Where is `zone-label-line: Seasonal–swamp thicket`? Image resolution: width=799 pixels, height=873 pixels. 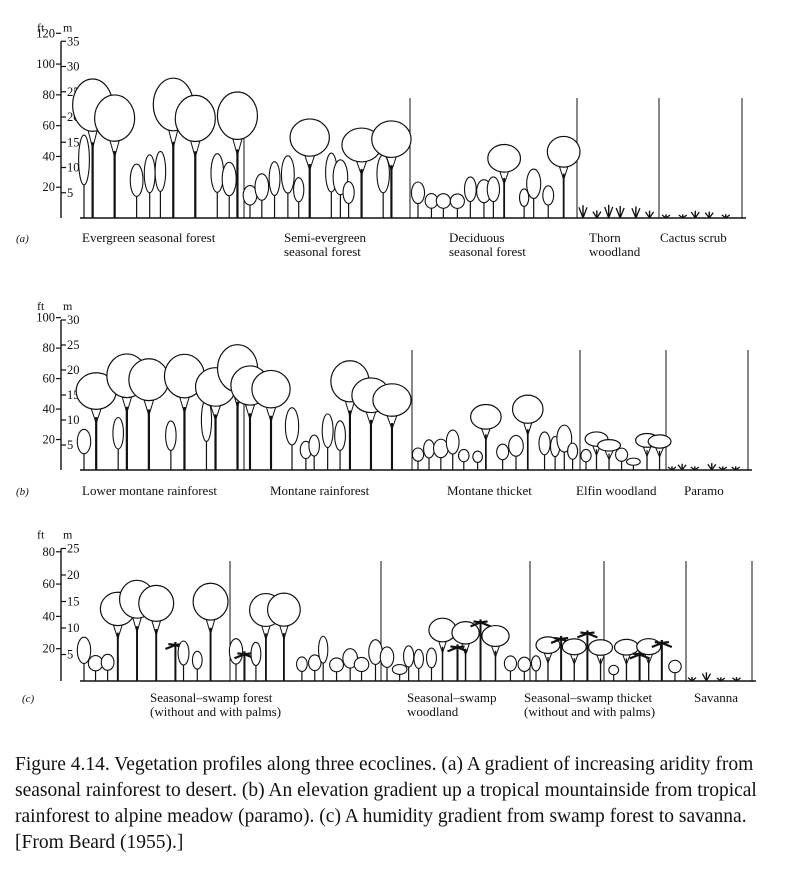 zone-label-line: Seasonal–swamp thicket is located at coordinates (588, 697).